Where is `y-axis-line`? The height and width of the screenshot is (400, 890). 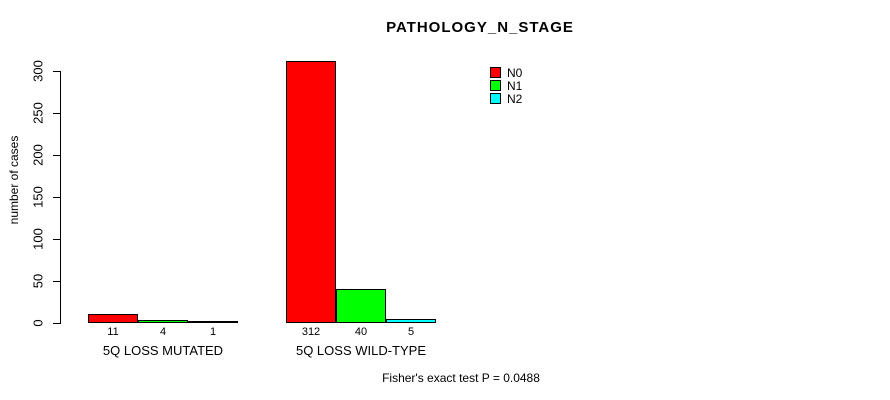
y-axis-line is located at coordinates (60, 197).